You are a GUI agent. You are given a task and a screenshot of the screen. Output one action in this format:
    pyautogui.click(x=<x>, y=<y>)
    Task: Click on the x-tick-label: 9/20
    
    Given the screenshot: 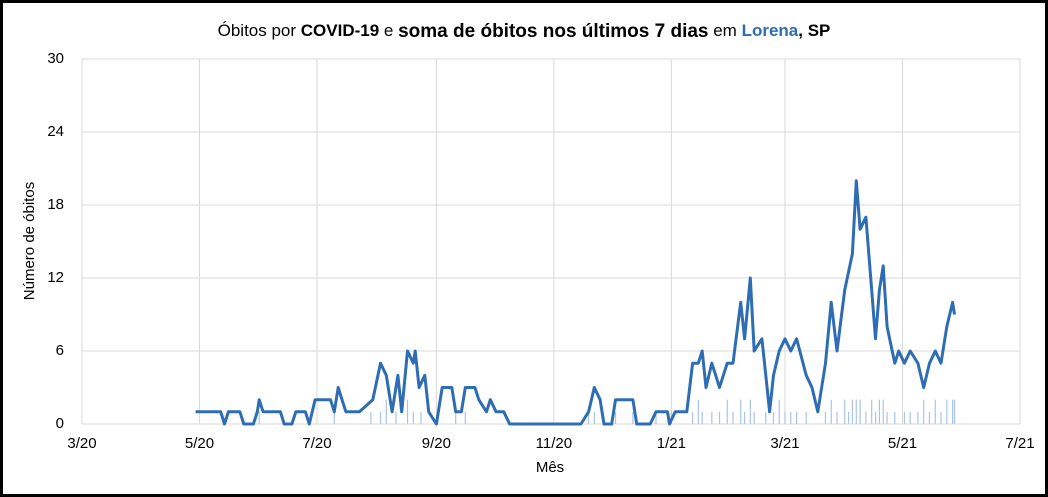 What is the action you would take?
    pyautogui.click(x=436, y=443)
    